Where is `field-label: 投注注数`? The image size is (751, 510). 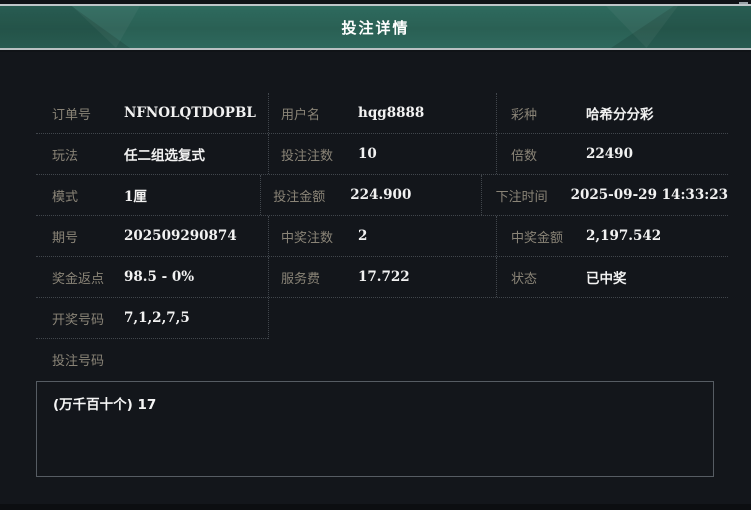 field-label: 投注注数 is located at coordinates (307, 156).